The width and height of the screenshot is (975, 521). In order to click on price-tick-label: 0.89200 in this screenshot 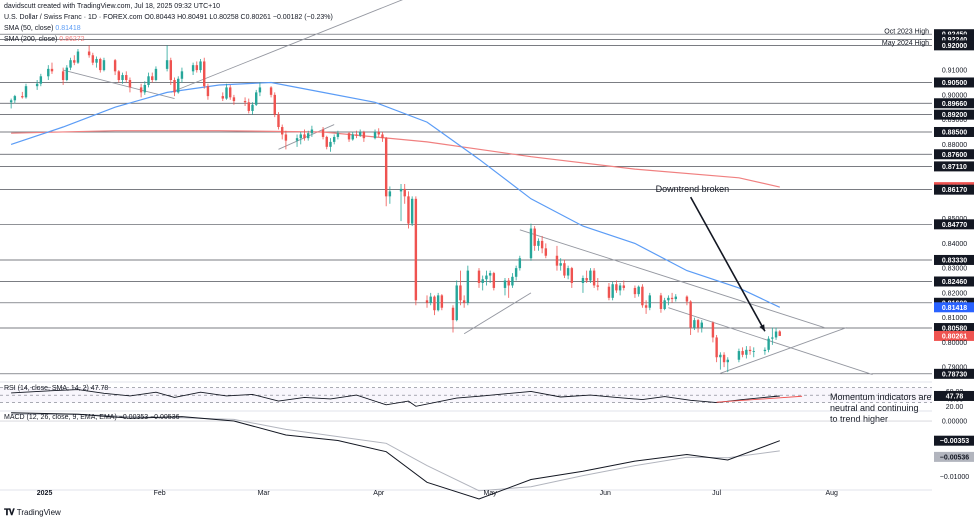, I will do `click(954, 115)`.